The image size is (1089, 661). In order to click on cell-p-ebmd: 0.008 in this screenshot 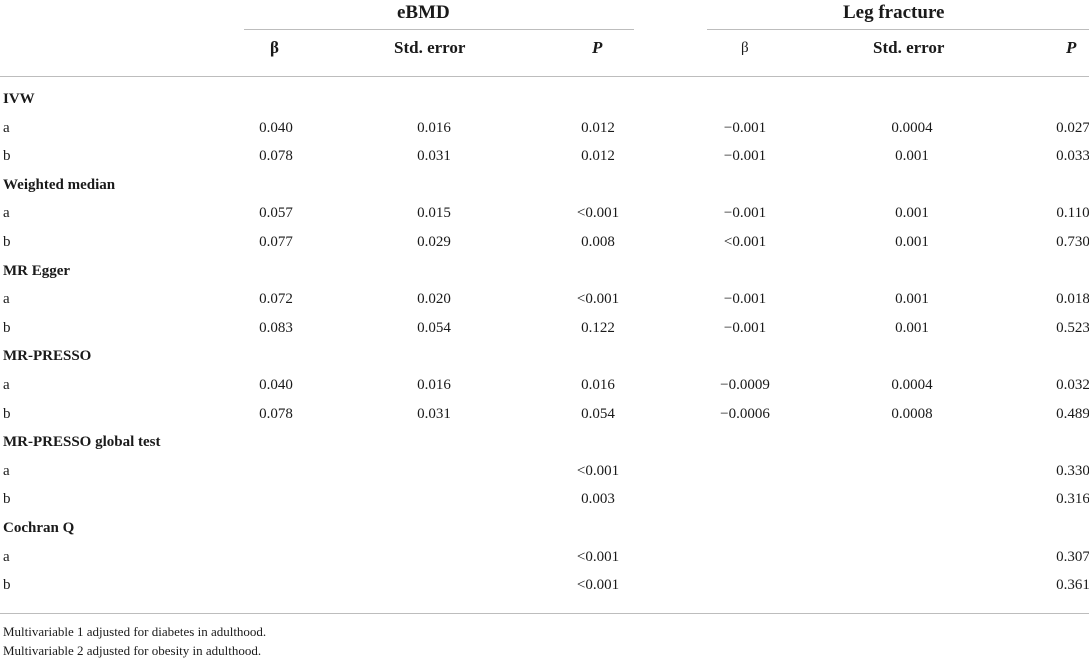, I will do `click(598, 242)`.